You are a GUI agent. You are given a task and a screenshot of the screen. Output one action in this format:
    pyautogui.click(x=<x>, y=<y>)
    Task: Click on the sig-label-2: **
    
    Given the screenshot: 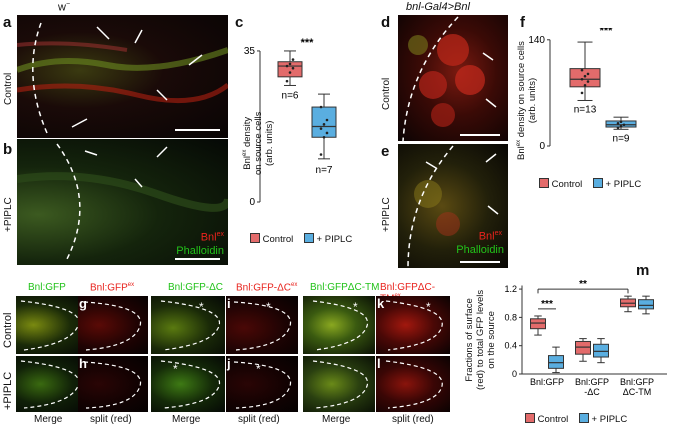 What is the action you would take?
    pyautogui.click(x=583, y=284)
    